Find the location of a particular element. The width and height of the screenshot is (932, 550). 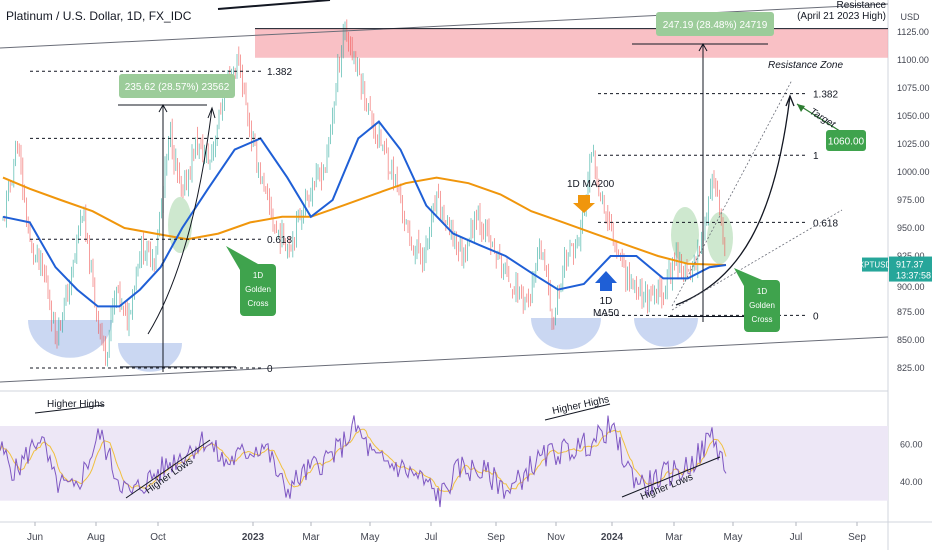

measure-right-label-bg is located at coordinates (715, 24).